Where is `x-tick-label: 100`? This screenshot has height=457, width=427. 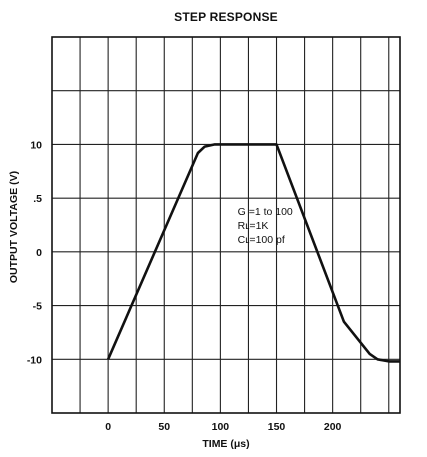
x-tick-label: 100 is located at coordinates (221, 427).